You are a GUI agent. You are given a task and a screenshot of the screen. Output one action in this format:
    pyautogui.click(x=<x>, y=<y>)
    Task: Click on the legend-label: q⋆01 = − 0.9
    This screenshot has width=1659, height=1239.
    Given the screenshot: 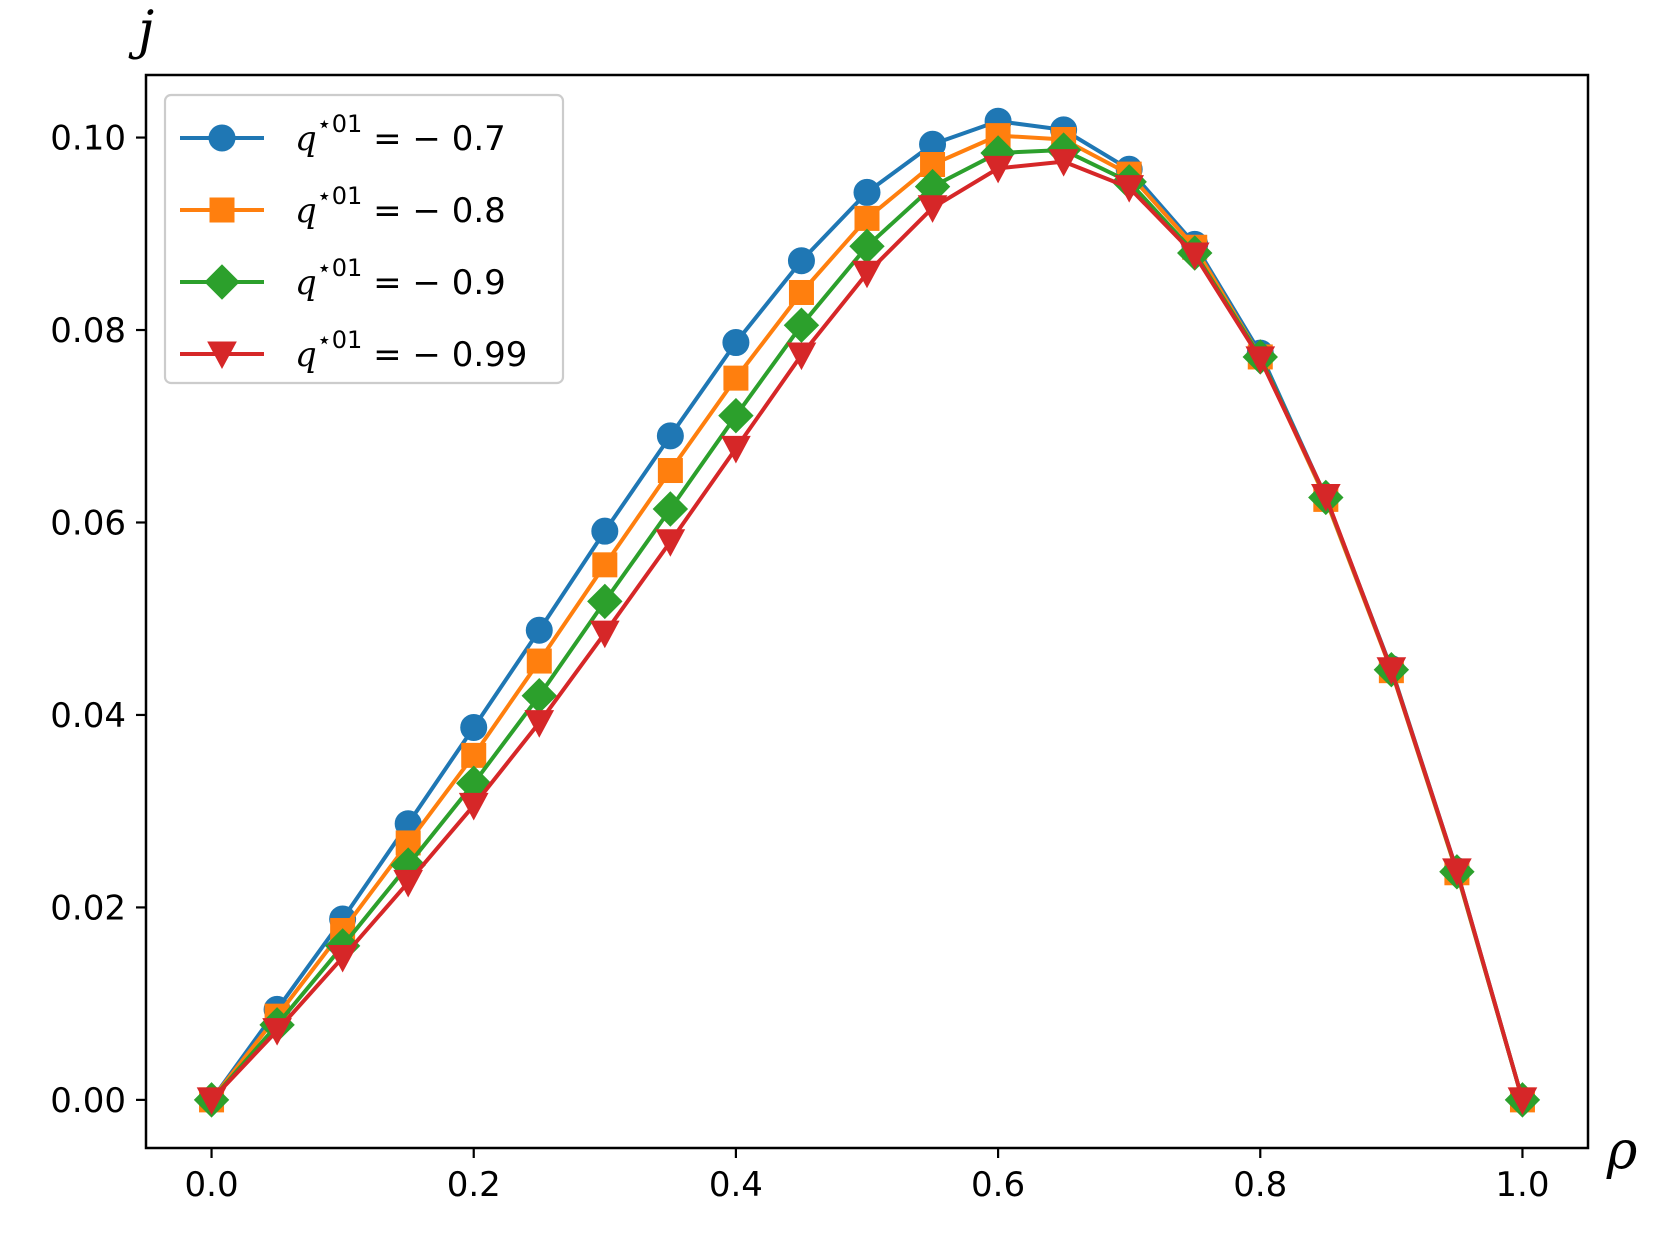 What is the action you would take?
    pyautogui.click(x=400, y=278)
    